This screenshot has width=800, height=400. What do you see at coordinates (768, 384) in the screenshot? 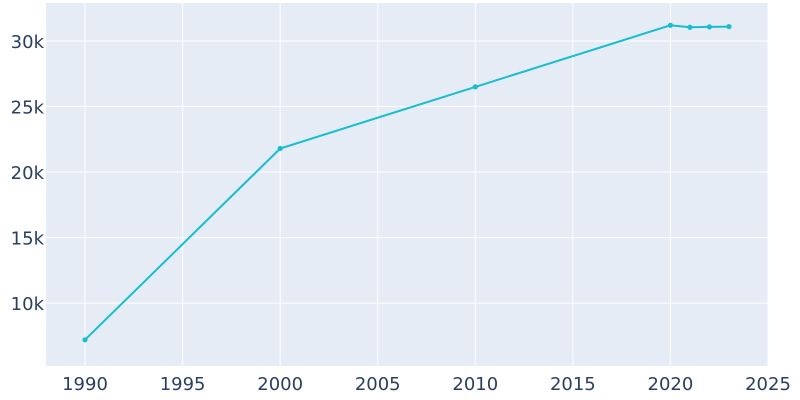
I see `x-tick-label: 2025` at bounding box center [768, 384].